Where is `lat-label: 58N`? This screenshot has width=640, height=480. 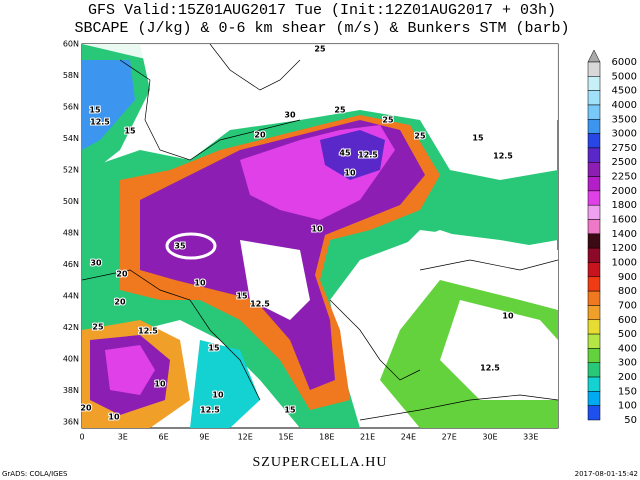
lat-label: 58N is located at coordinates (71, 75).